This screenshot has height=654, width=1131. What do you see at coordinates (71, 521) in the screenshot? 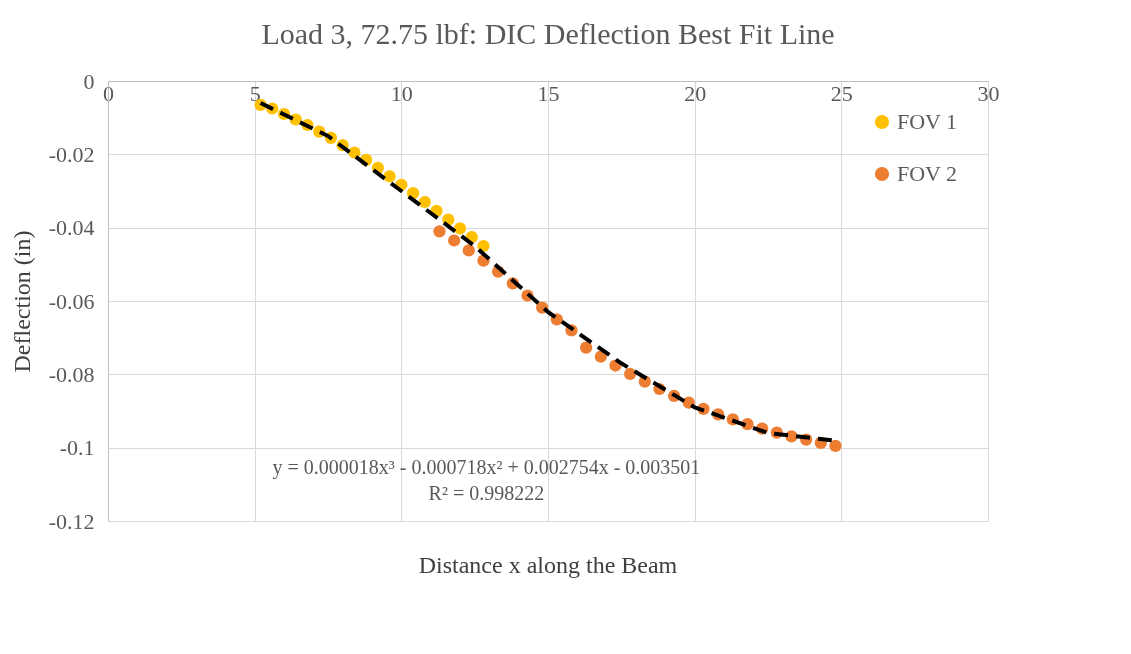
I see `y-tick-label: -0.12` at bounding box center [71, 521].